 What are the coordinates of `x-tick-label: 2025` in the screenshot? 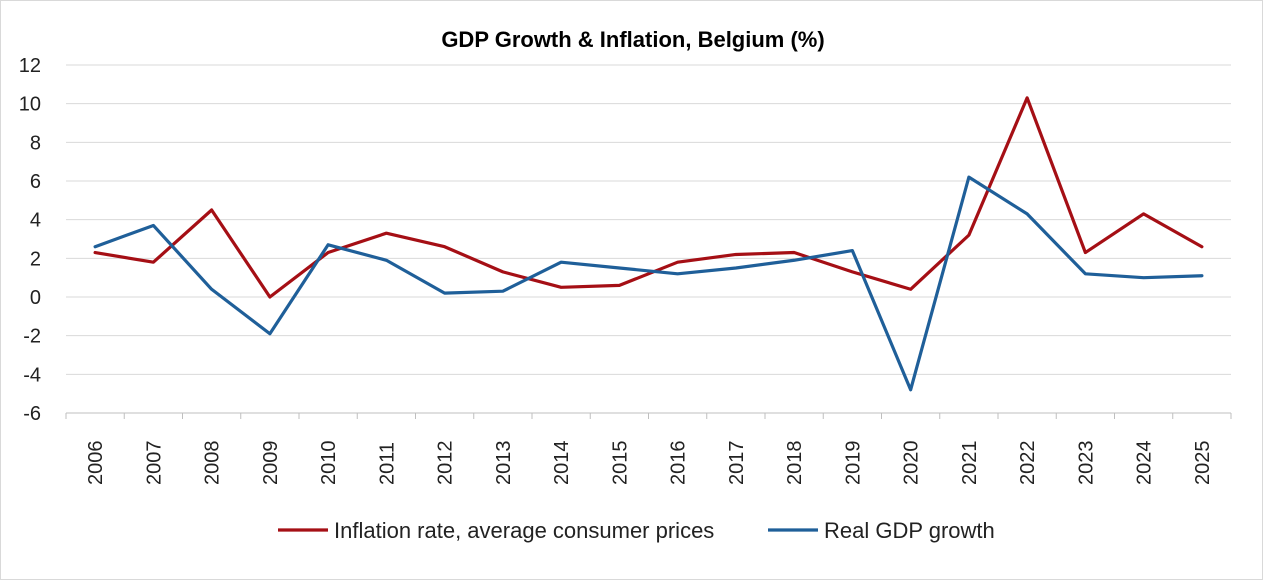 It's located at (1203, 463).